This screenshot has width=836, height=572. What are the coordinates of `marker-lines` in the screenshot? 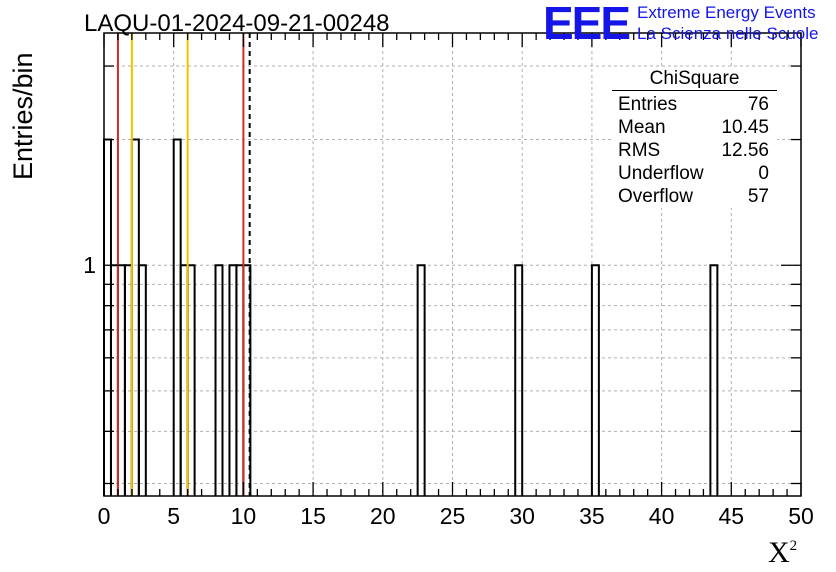 It's located at (183, 264).